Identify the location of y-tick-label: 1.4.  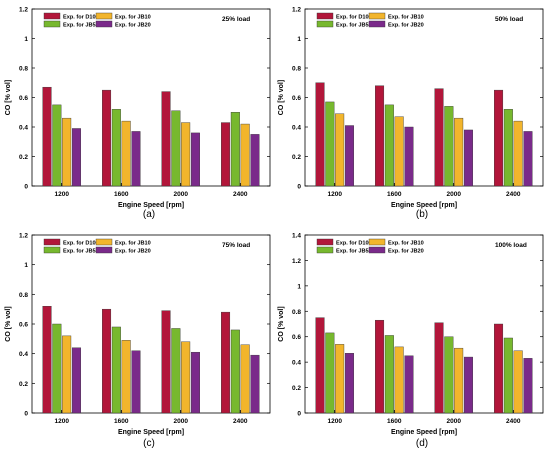
(296, 236).